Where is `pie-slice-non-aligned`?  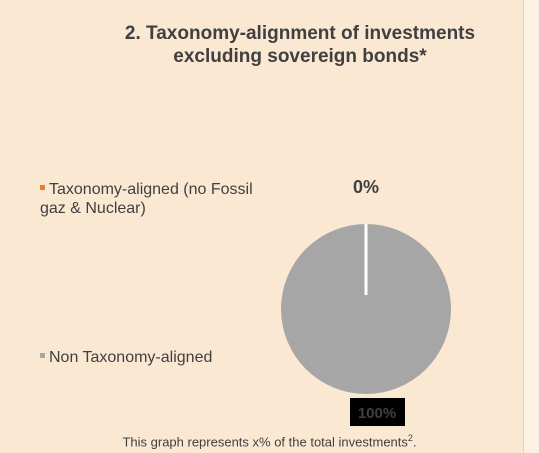
pie-slice-non-aligned is located at coordinates (366, 309).